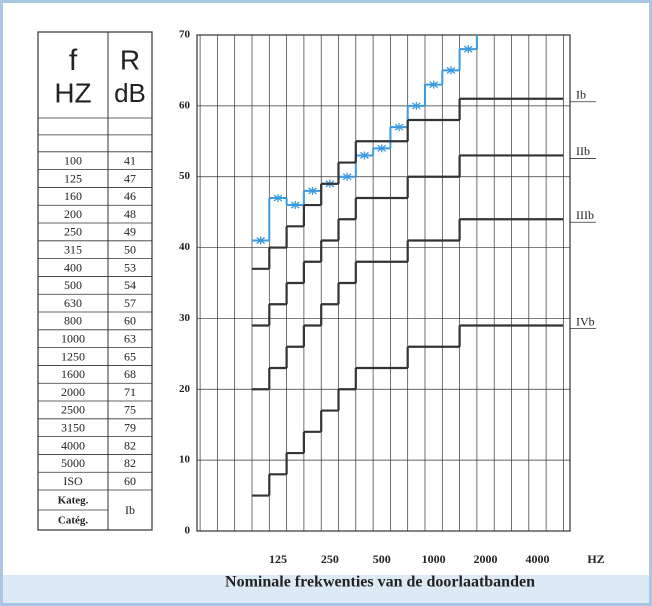 Image resolution: width=652 pixels, height=606 pixels. Describe the element at coordinates (185, 105) in the screenshot. I see `y-tick-label: 60` at that location.